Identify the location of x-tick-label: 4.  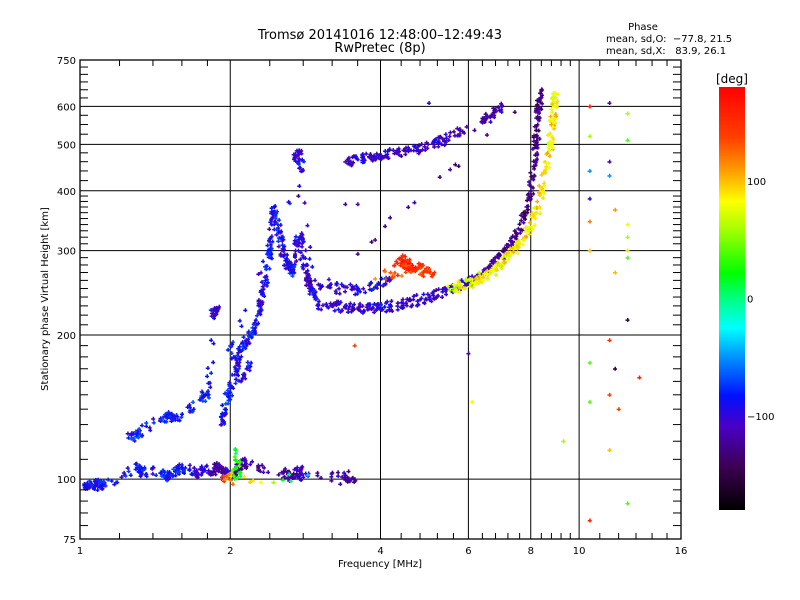
(380, 551).